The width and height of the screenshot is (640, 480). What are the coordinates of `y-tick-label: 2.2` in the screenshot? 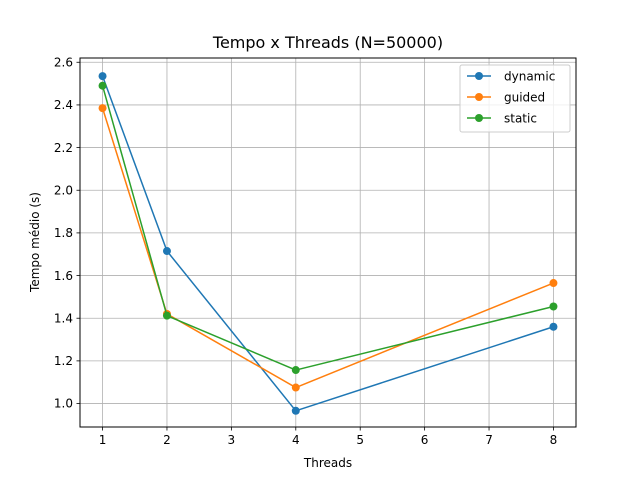 It's located at (63, 148).